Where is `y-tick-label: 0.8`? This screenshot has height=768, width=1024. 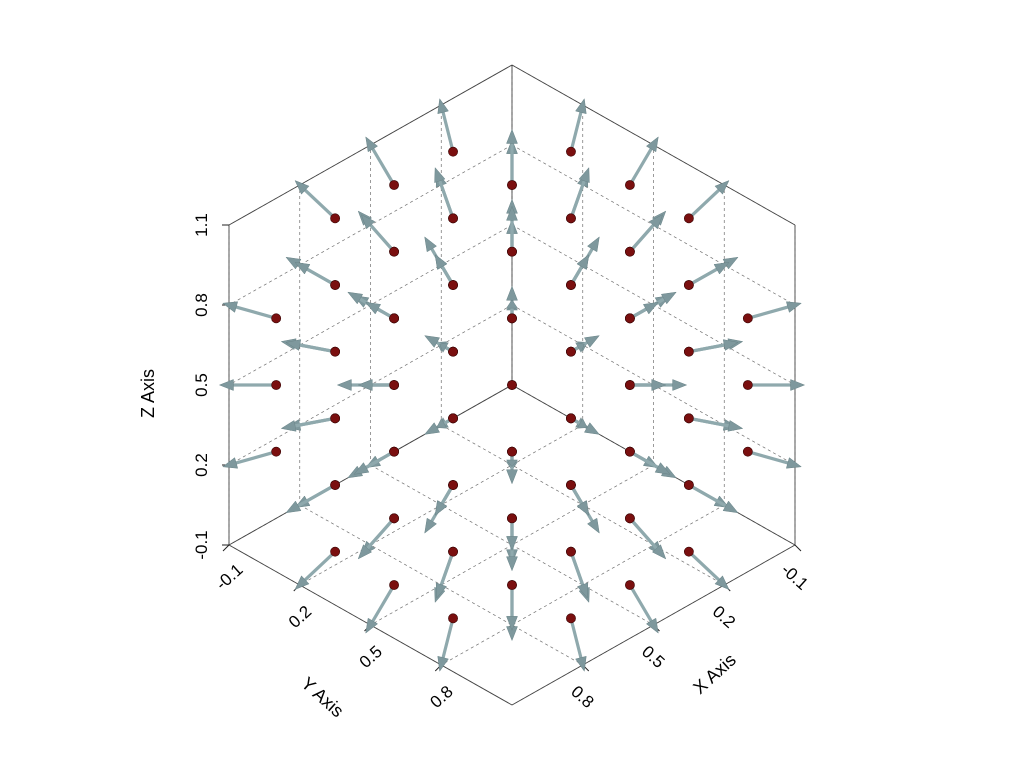 y-tick-label: 0.8 is located at coordinates (582, 697).